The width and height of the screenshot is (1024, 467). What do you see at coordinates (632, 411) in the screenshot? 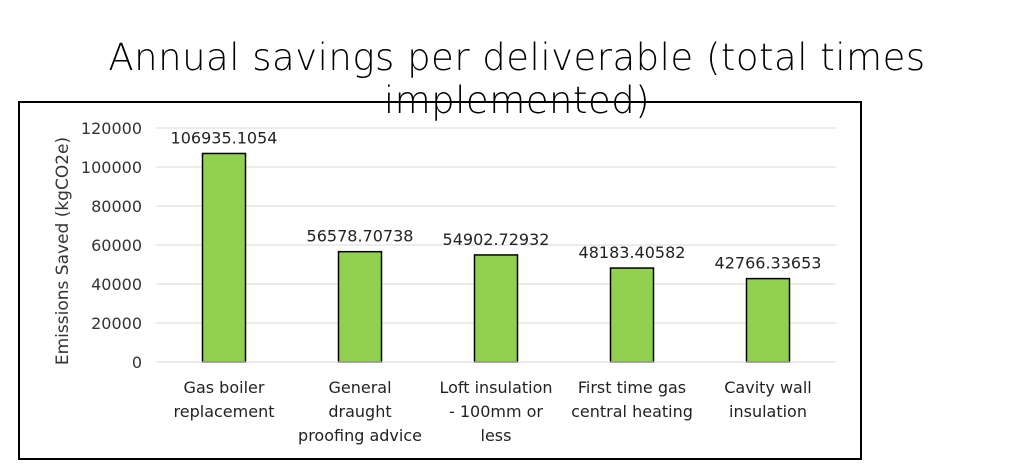
I see `x-category-label: central heating` at bounding box center [632, 411].